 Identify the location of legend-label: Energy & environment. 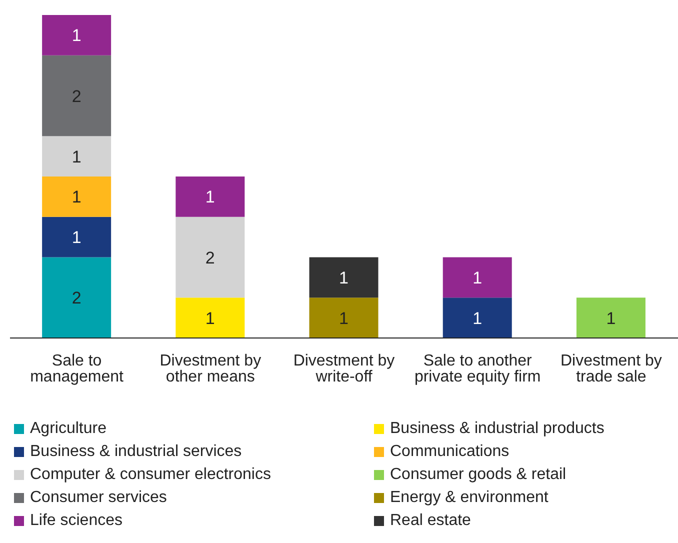
(469, 497).